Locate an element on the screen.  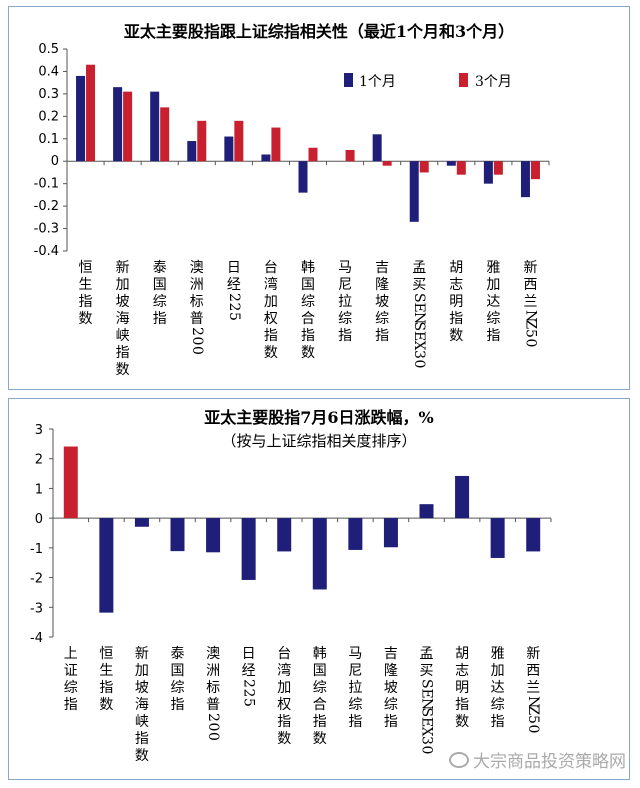
svg-text: 恒 is located at coordinates (86, 268).